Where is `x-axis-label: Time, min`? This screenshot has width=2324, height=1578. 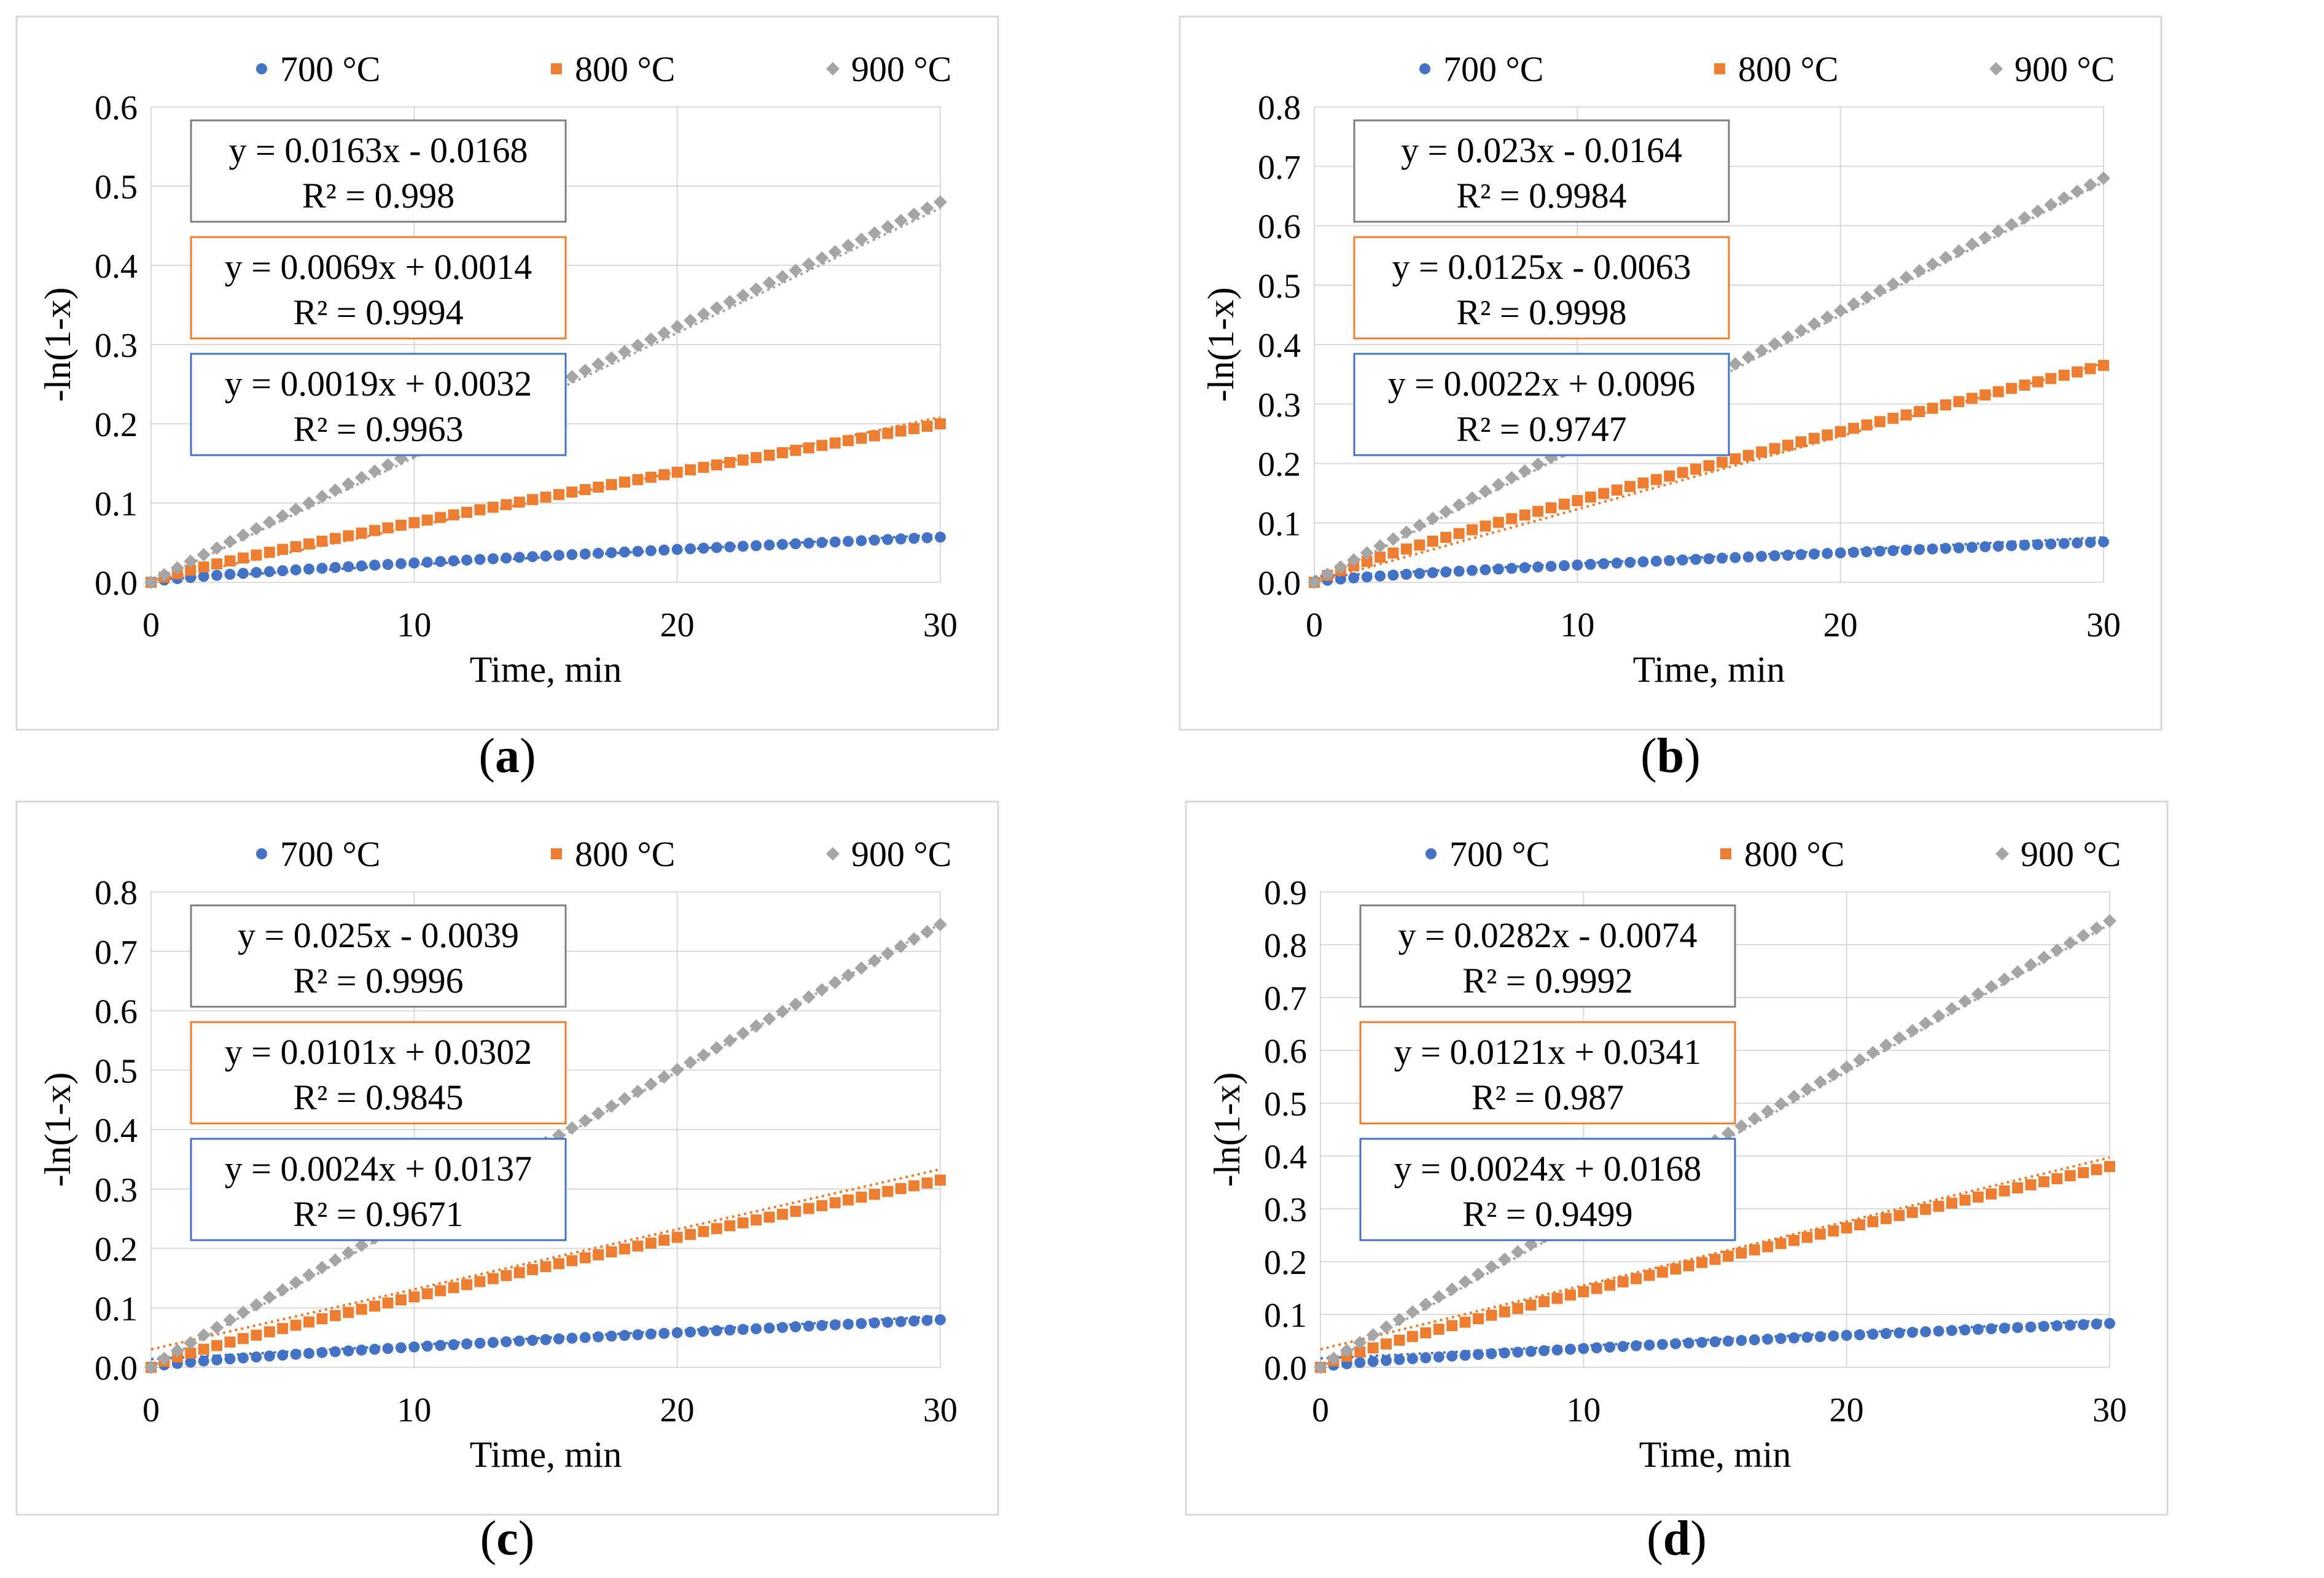 x-axis-label: Time, min is located at coordinates (546, 669).